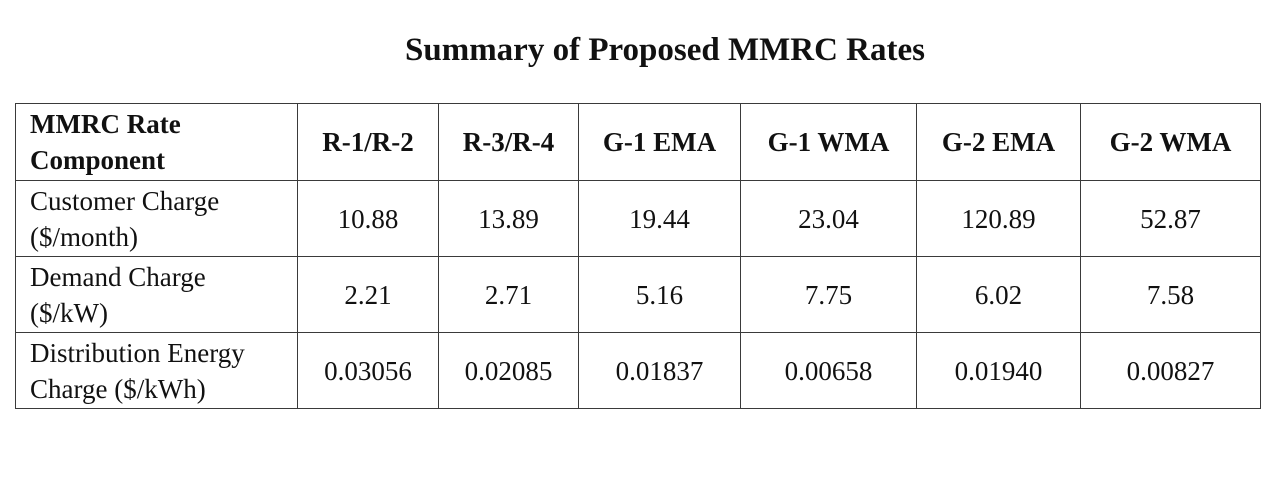 The image size is (1280, 480). I want to click on table-cell: 10.88, so click(368, 218).